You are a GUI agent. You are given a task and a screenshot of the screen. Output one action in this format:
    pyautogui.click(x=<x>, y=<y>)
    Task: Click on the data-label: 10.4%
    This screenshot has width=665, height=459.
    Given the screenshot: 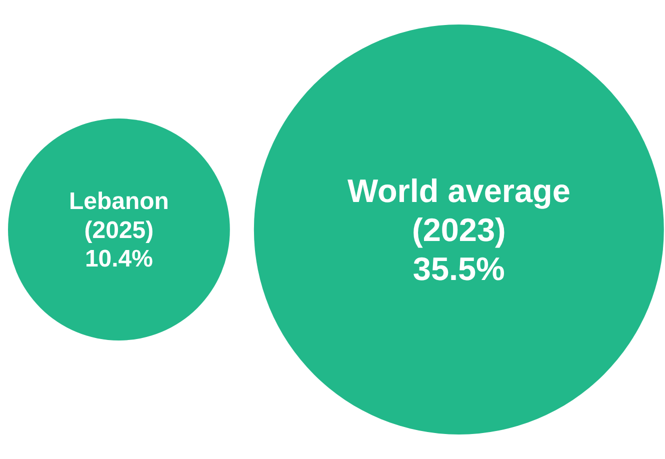 What is the action you would take?
    pyautogui.click(x=118, y=259)
    